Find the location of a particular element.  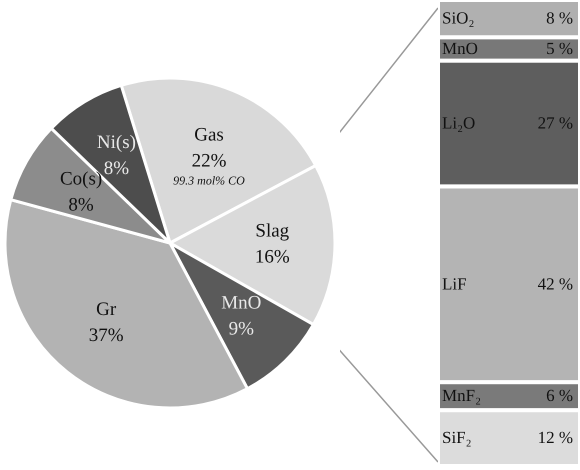

slice-label: Ni(s) is located at coordinates (116, 142).